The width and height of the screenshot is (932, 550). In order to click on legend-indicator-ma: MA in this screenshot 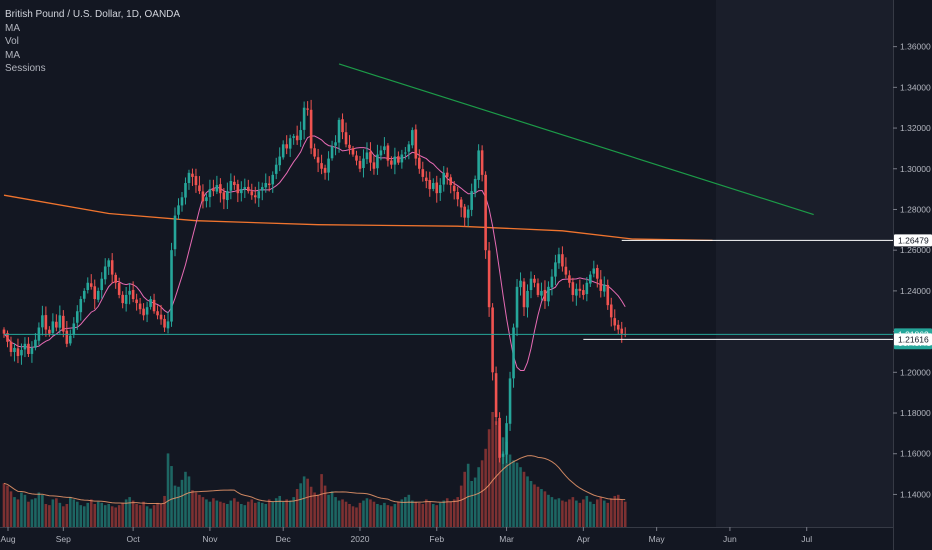, I will do `click(12, 28)`.